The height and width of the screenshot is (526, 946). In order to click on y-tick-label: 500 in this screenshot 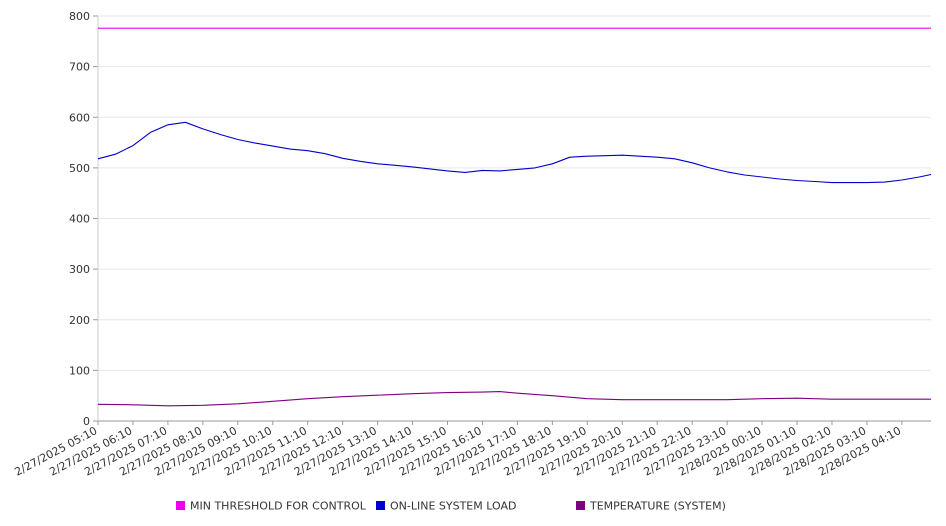, I will do `click(79, 168)`.